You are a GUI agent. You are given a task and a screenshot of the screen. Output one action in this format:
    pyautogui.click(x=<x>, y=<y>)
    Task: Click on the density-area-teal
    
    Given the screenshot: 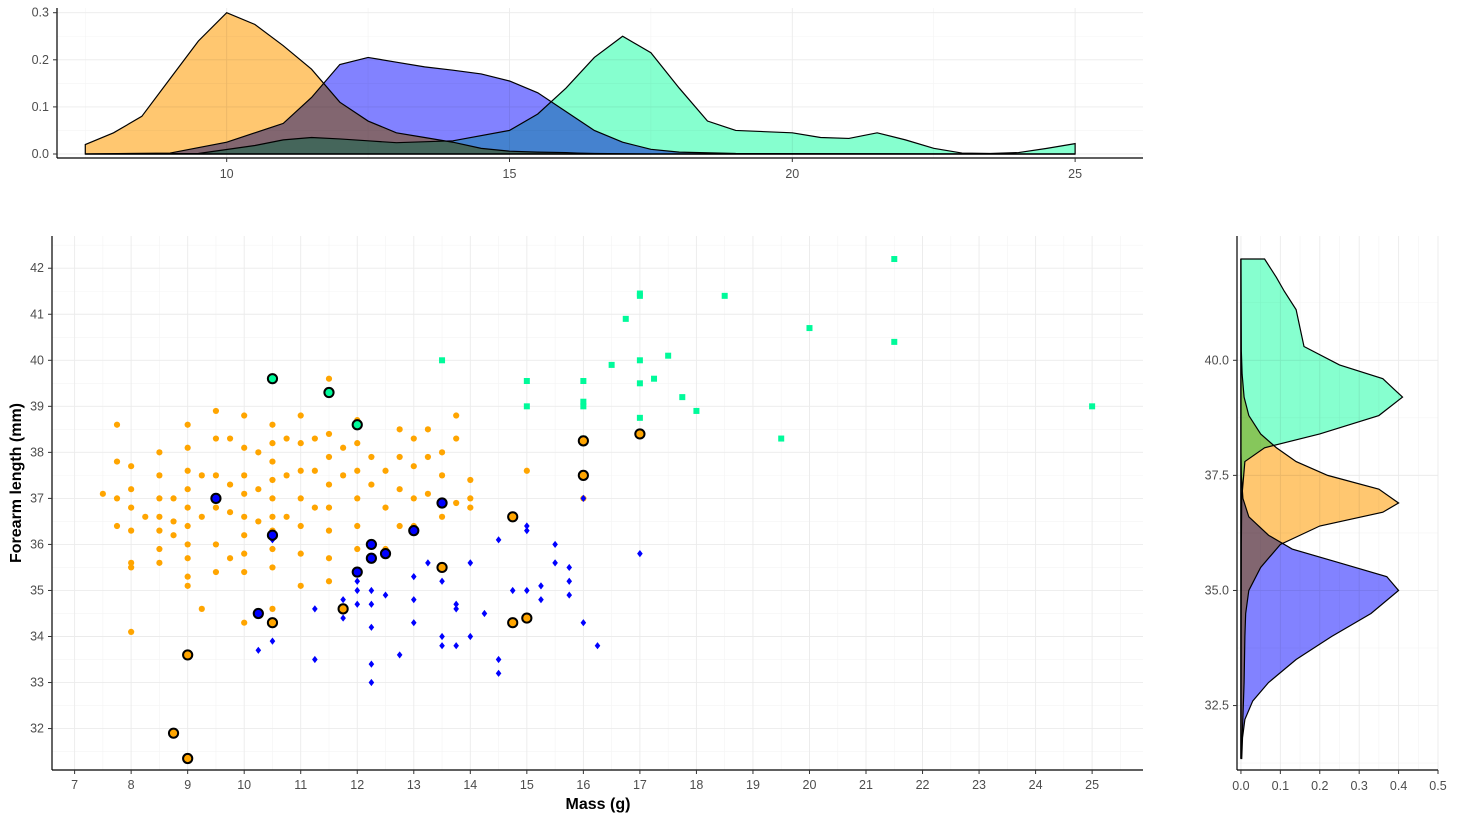 What is the action you would take?
    pyautogui.click(x=1322, y=508)
    